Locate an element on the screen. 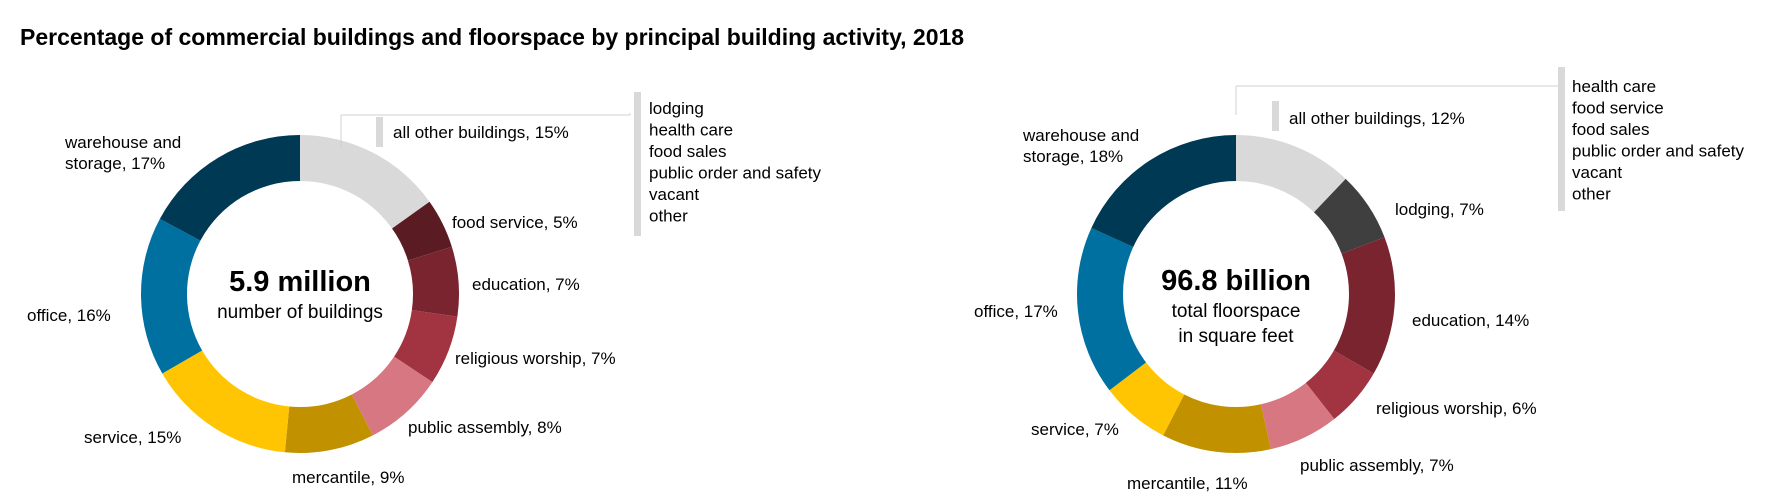  slice-label-religious-worship: religious worship, 6% is located at coordinates (1456, 408).